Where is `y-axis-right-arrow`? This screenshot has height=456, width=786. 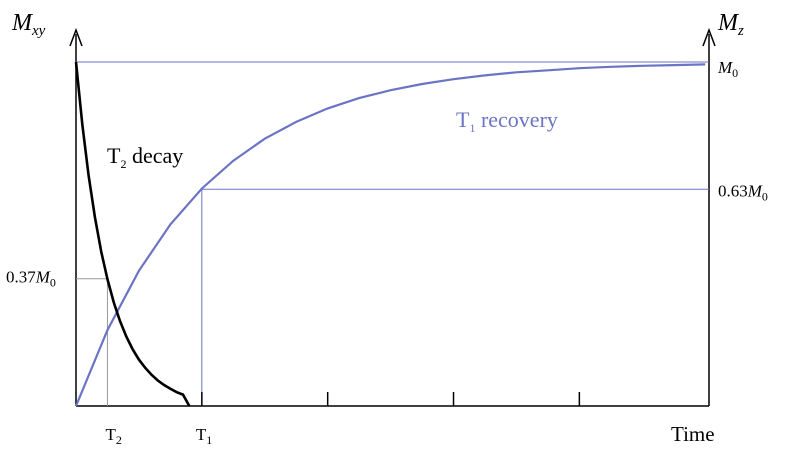
y-axis-right-arrow is located at coordinates (709, 37).